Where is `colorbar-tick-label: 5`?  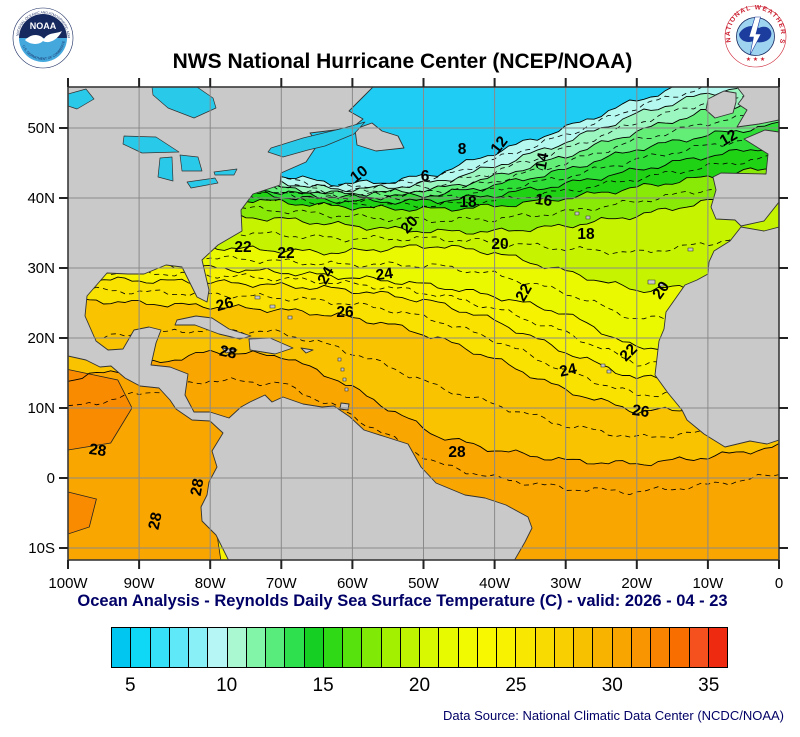 colorbar-tick-label: 5 is located at coordinates (130, 685).